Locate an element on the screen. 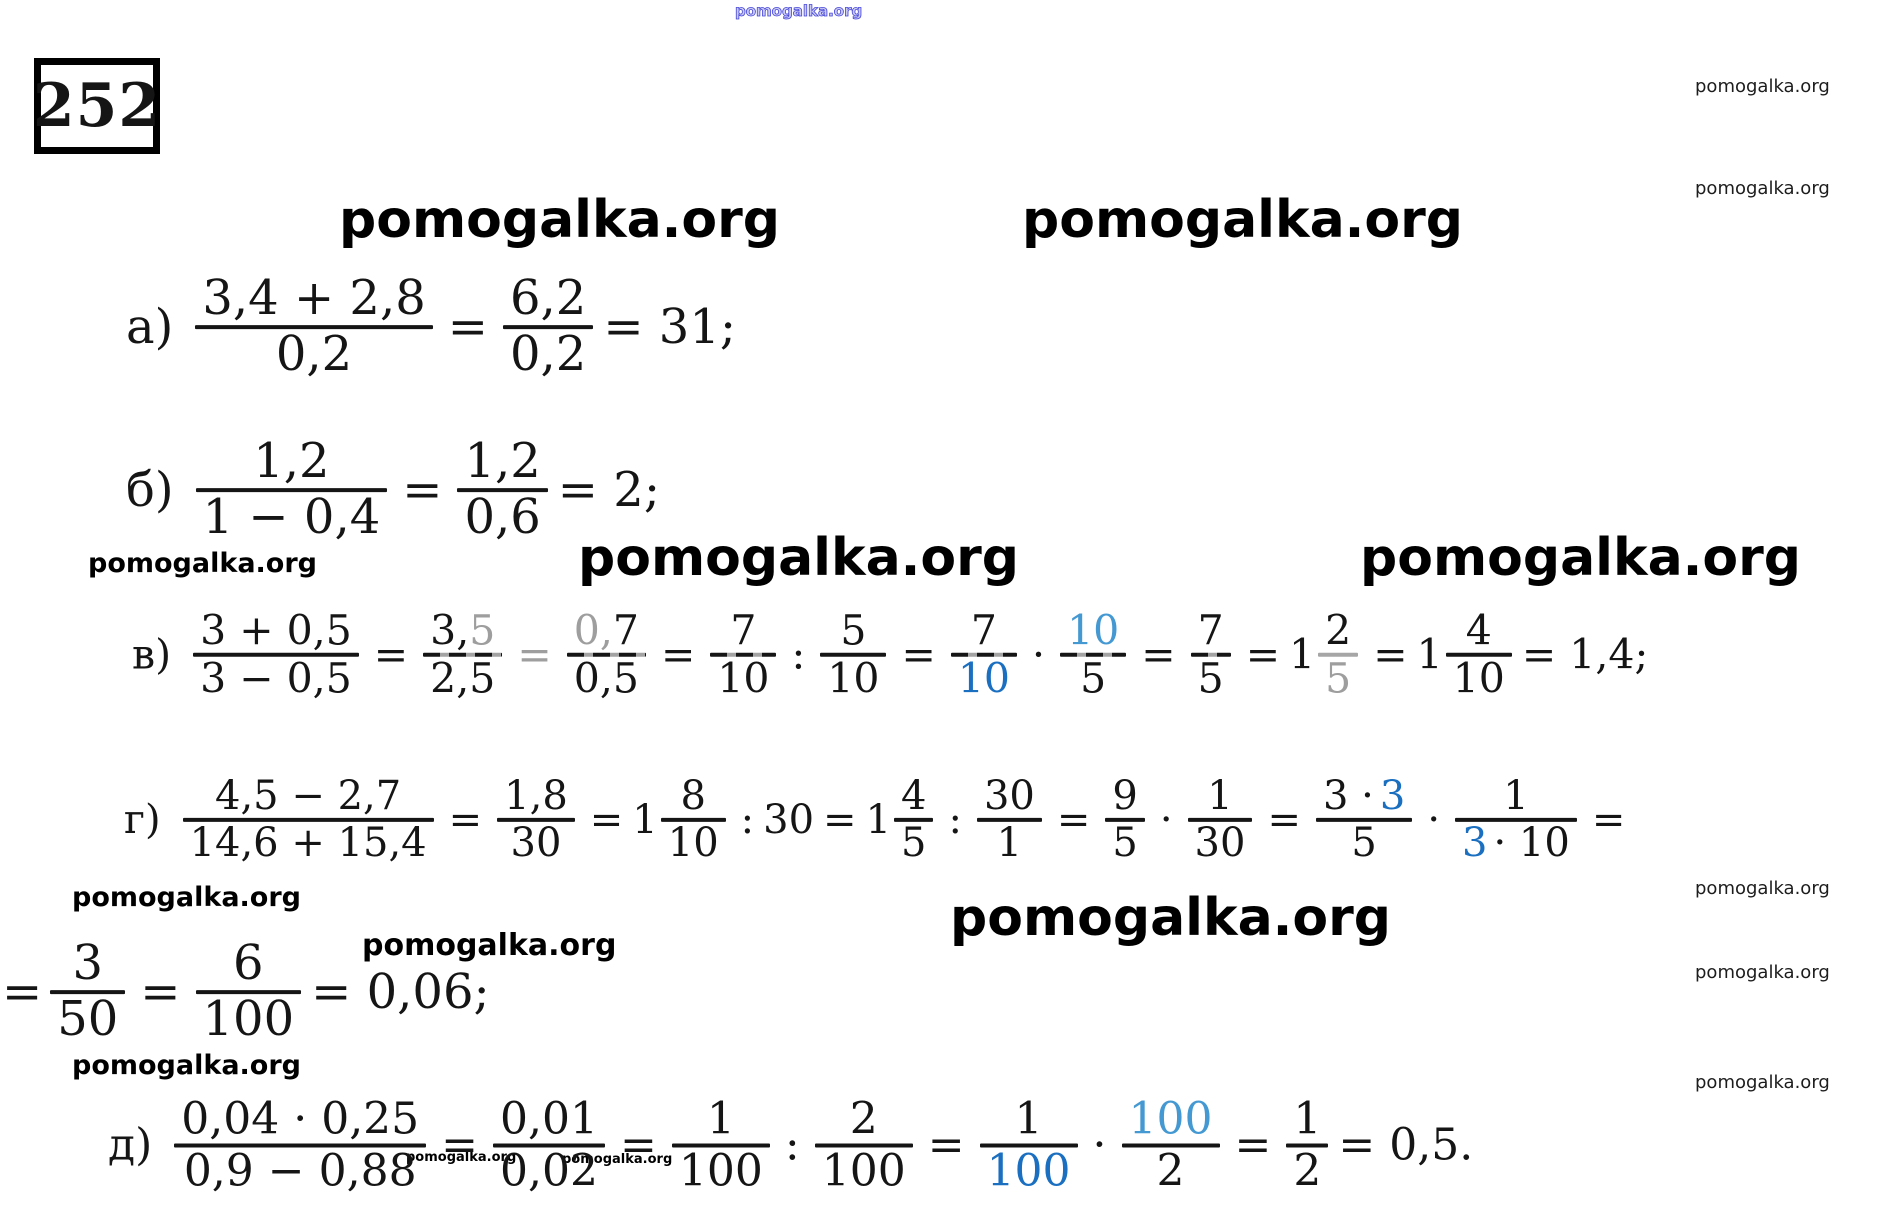 Image resolution: width=1880 pixels, height=1225 pixels. fraction: 1 2 is located at coordinates (1307, 1144).